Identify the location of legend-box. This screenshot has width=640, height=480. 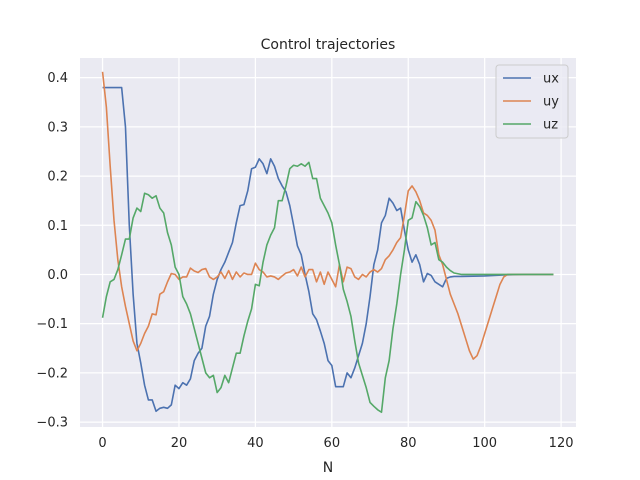
(532, 101).